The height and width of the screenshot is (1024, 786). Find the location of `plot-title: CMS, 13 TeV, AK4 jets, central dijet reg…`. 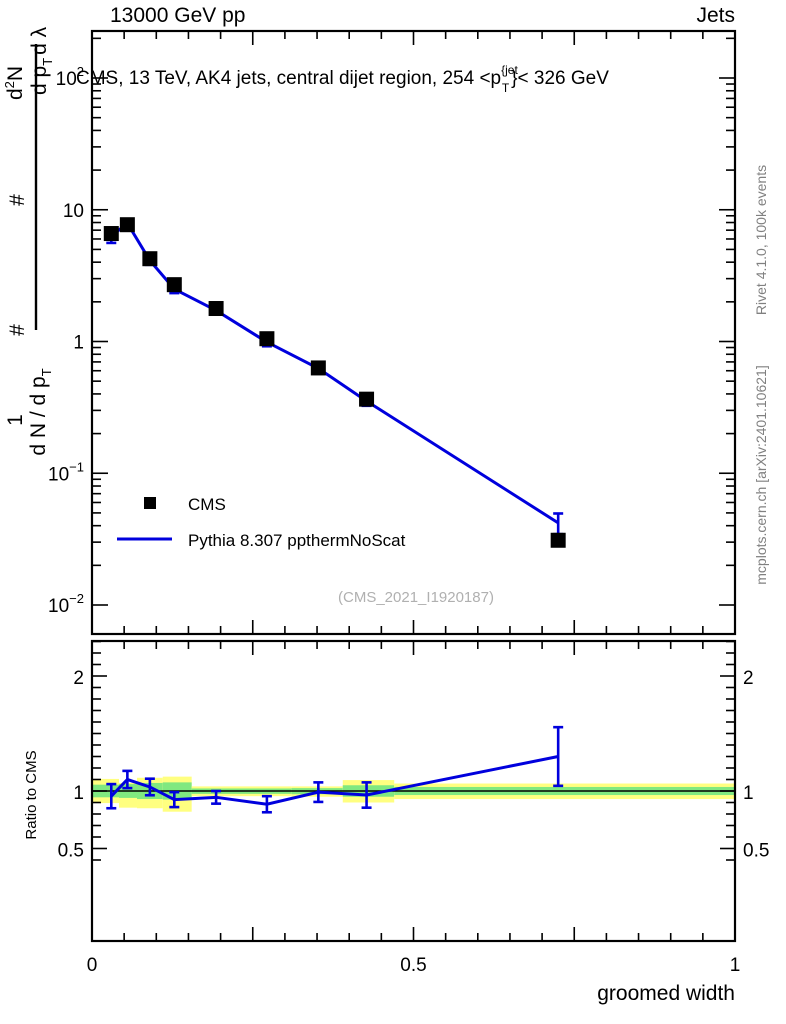

plot-title: CMS, 13 TeV, AK4 jets, central dijet reg… is located at coordinates (342, 79).